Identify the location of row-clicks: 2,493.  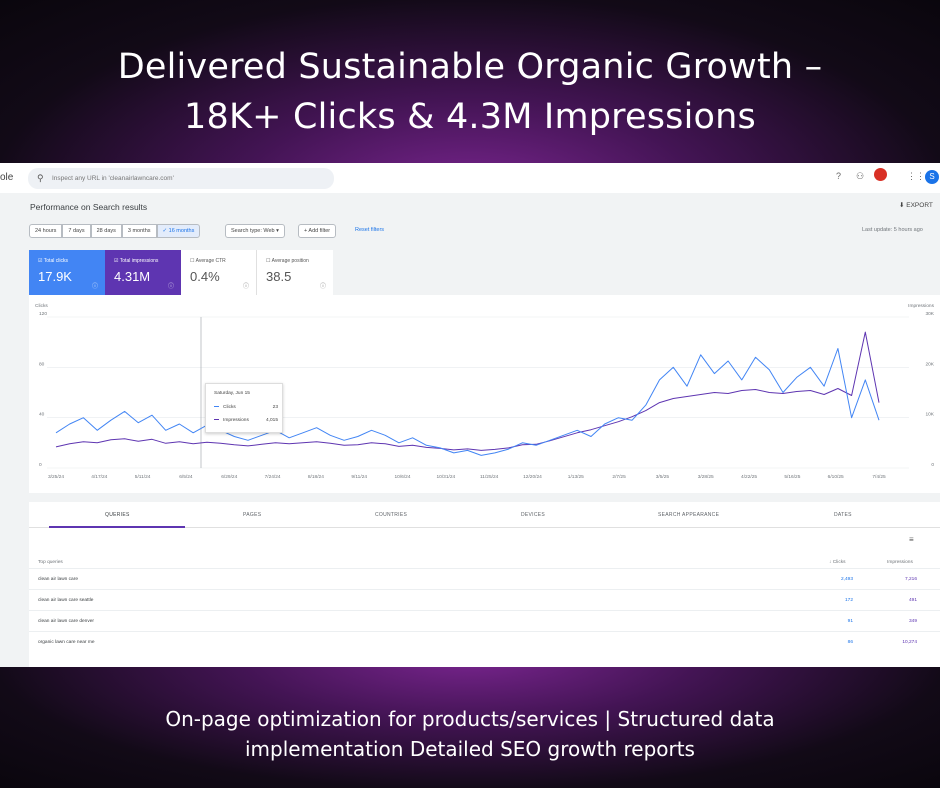
(846, 579).